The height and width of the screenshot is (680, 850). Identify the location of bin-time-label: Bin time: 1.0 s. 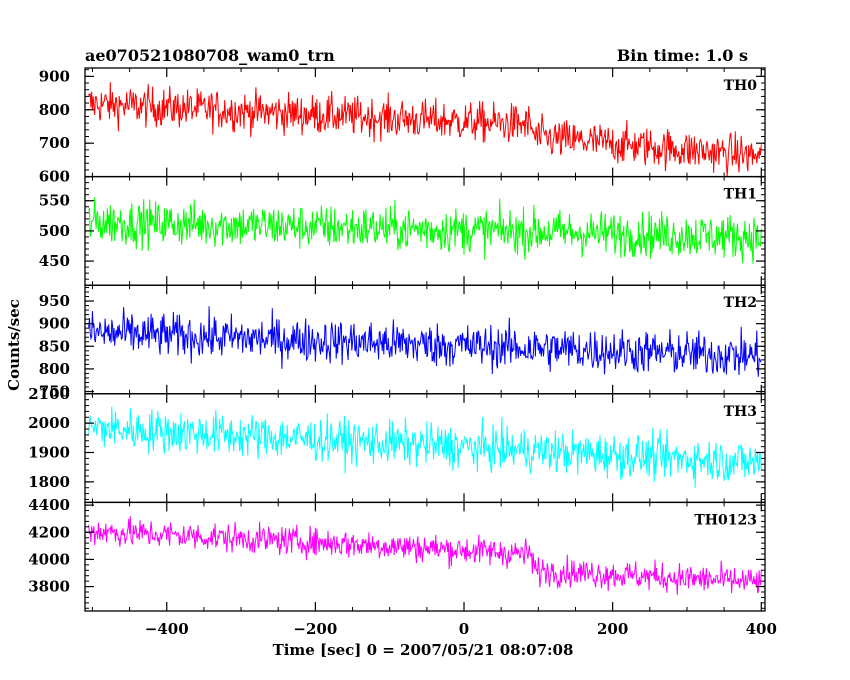
(682, 55).